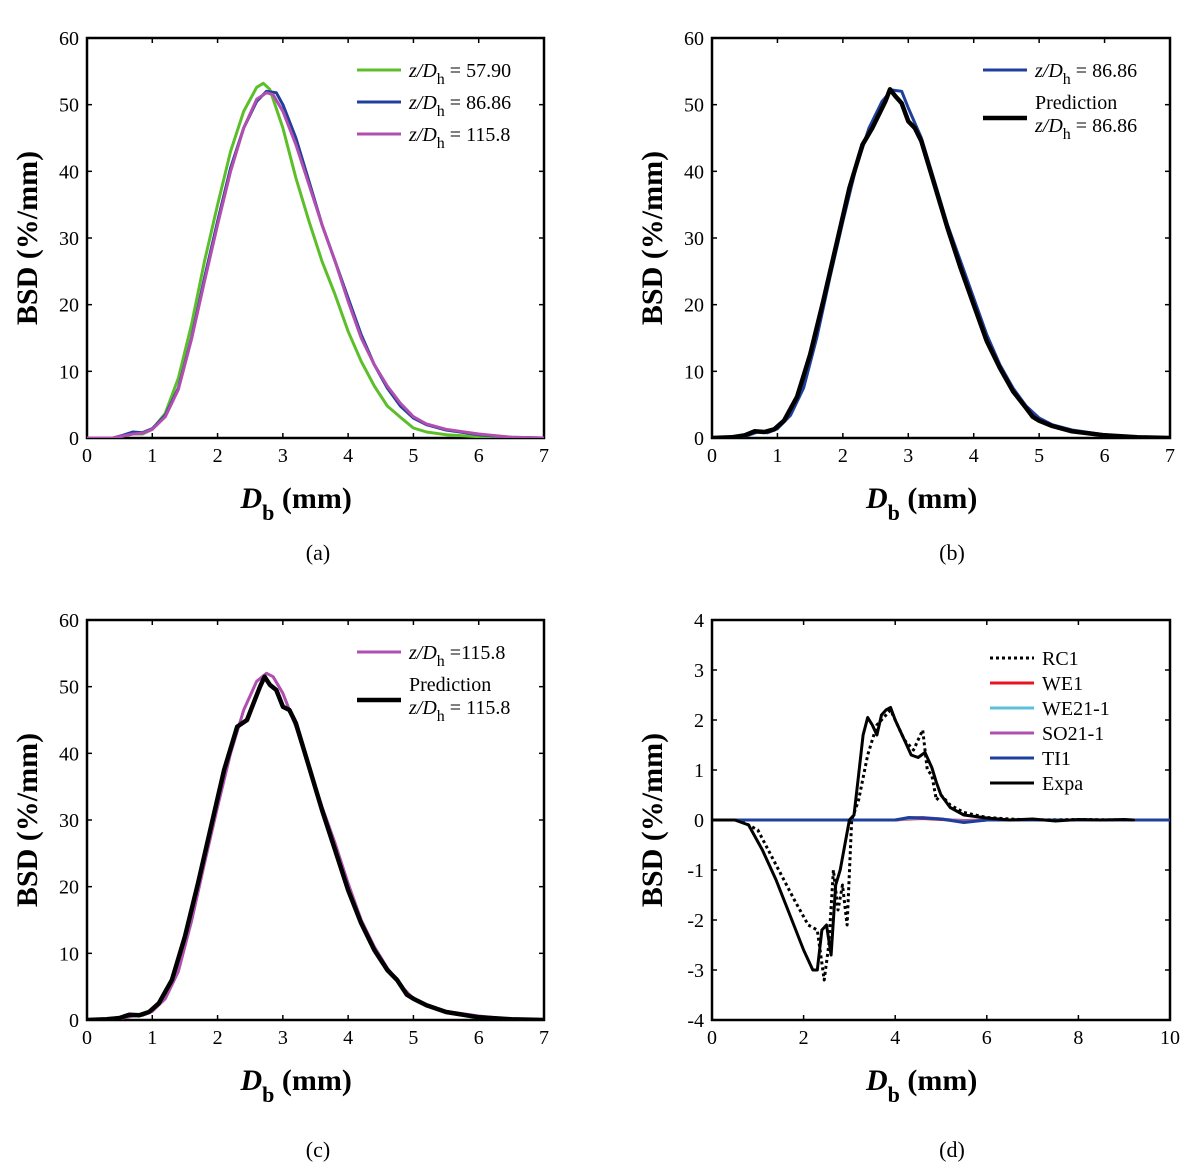 The height and width of the screenshot is (1169, 1200). I want to click on y-tick-label: -3, so click(695, 971).